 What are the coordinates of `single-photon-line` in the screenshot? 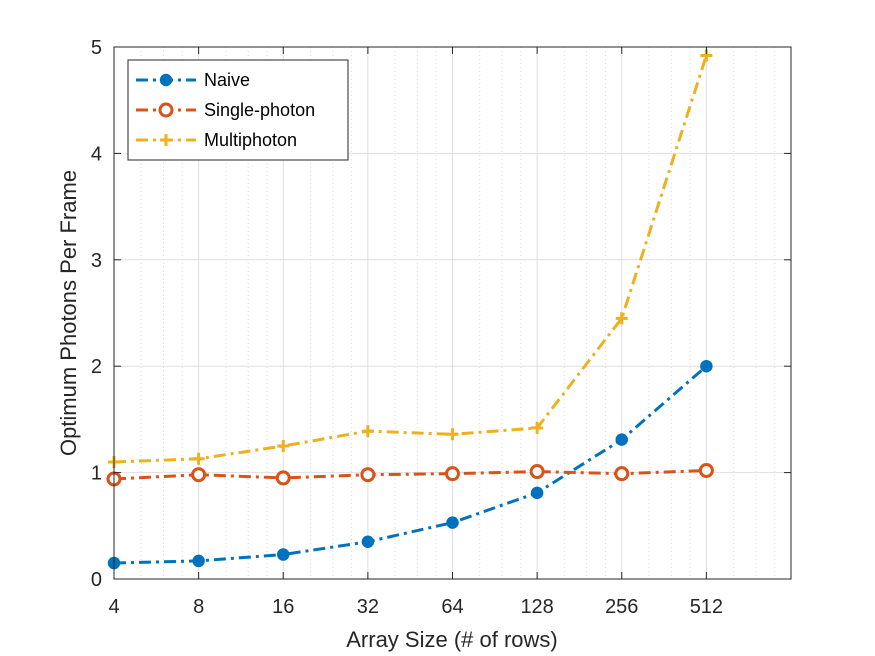 It's located at (410, 474).